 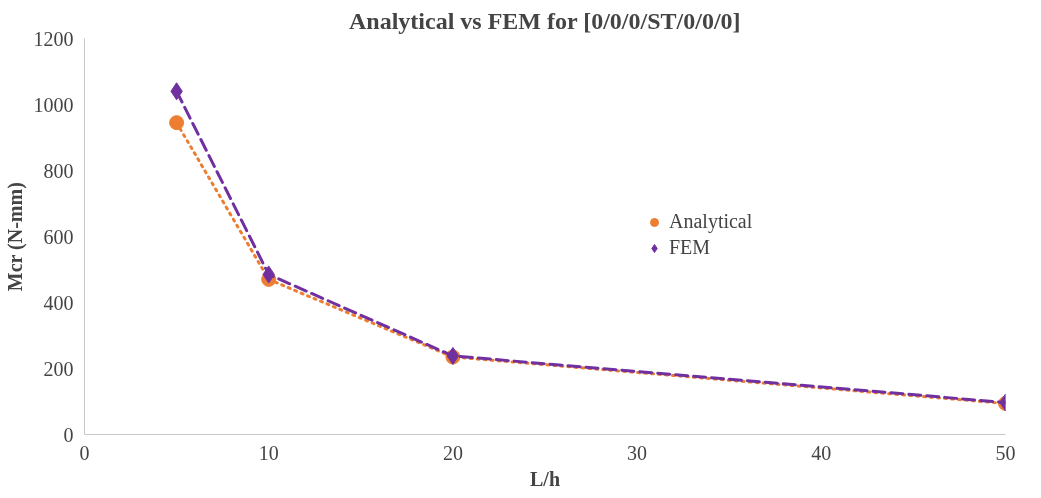 What do you see at coordinates (545, 20) in the screenshot?
I see `chart-title: Analytical vs FEM for [0/0/0/ST/0/0/0]` at bounding box center [545, 20].